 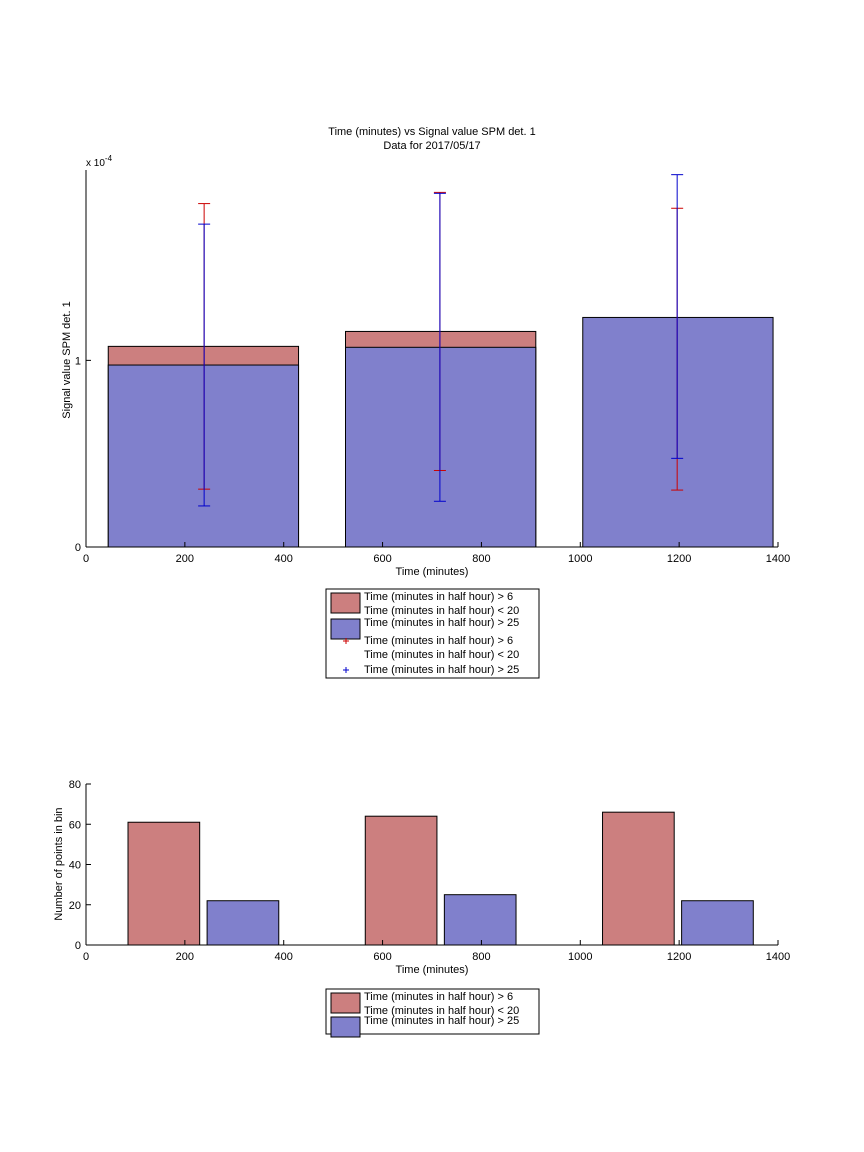 I want to click on y-tick-label-4: 80, so click(x=75, y=785).